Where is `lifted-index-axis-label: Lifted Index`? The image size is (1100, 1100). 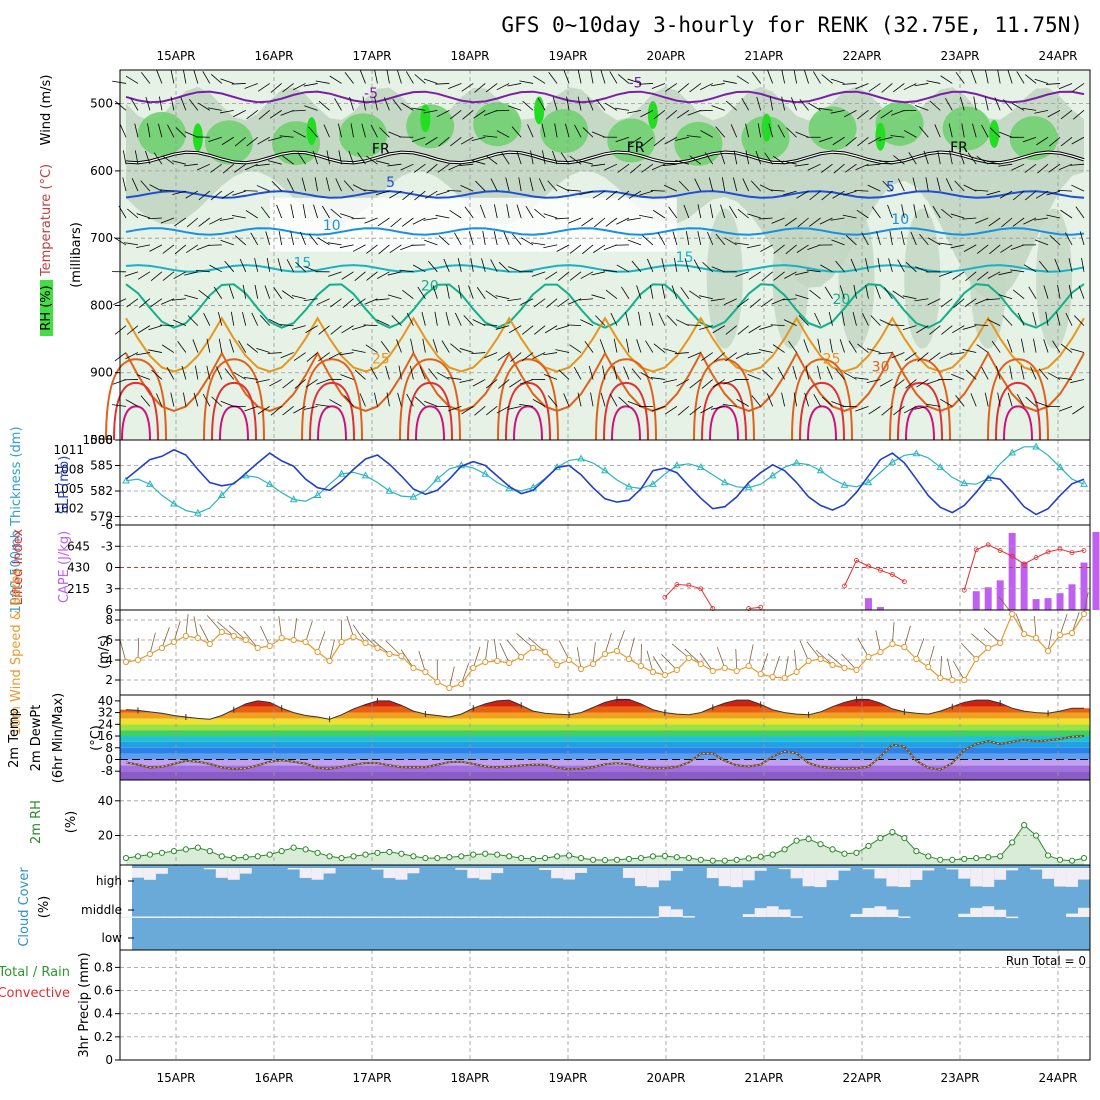
lifted-index-axis-label: Lifted Index is located at coordinates (18, 566).